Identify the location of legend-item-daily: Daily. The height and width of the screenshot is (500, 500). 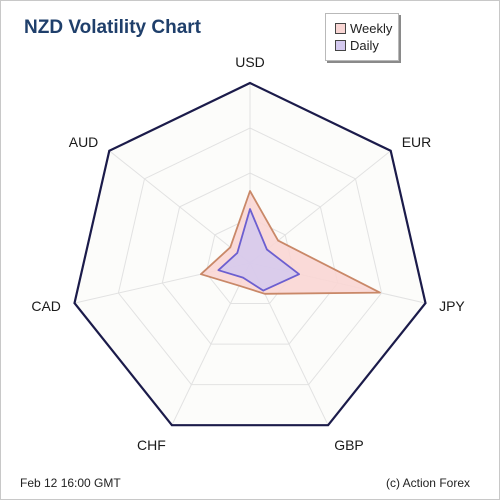
(357, 46).